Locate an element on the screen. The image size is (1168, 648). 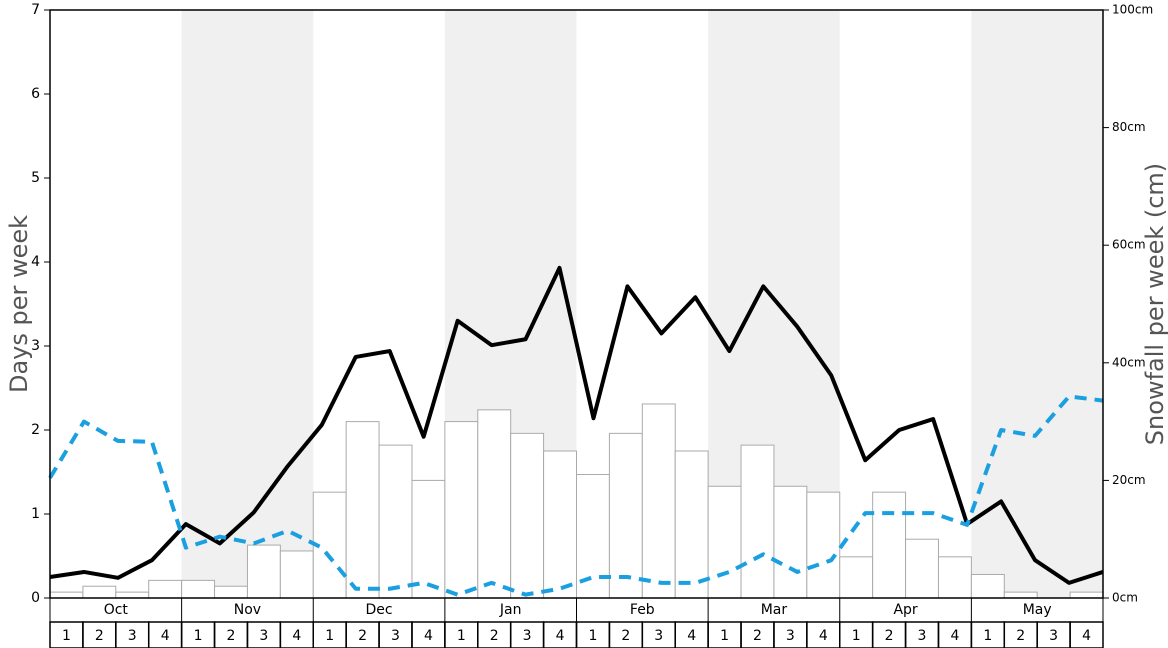
y2-tick-label: 40cm is located at coordinates (1129, 362).